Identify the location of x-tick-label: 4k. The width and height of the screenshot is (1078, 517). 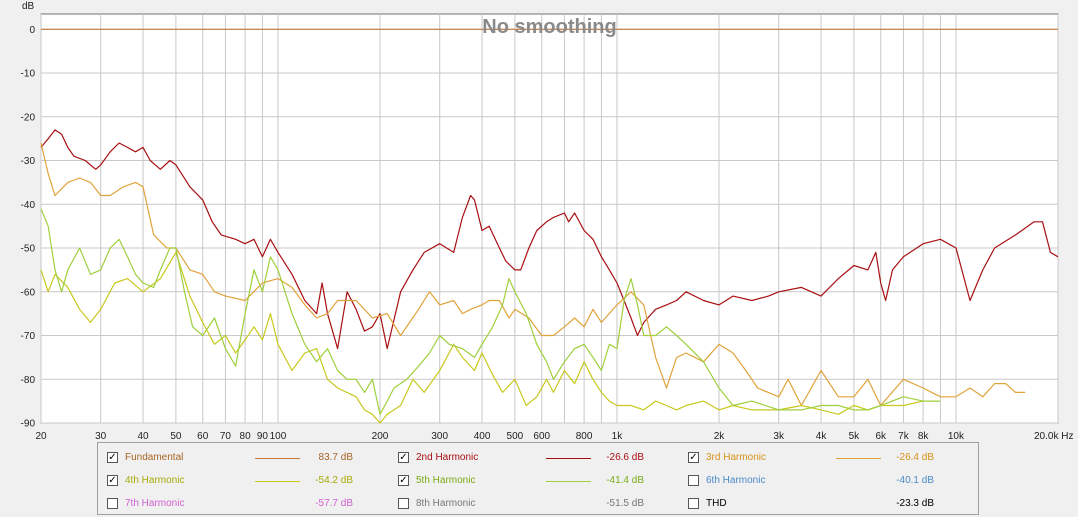
(822, 435).